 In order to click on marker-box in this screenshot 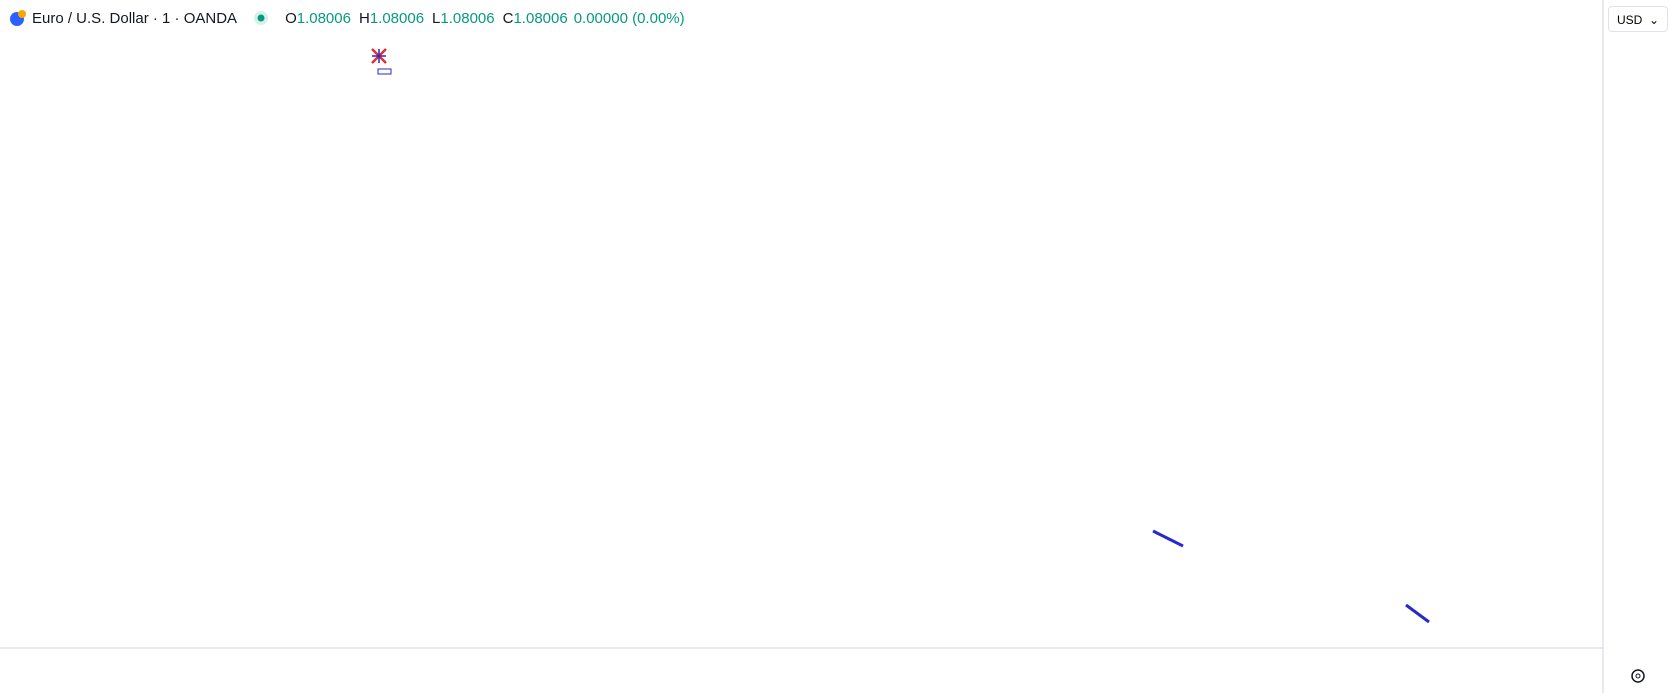, I will do `click(384, 71)`.